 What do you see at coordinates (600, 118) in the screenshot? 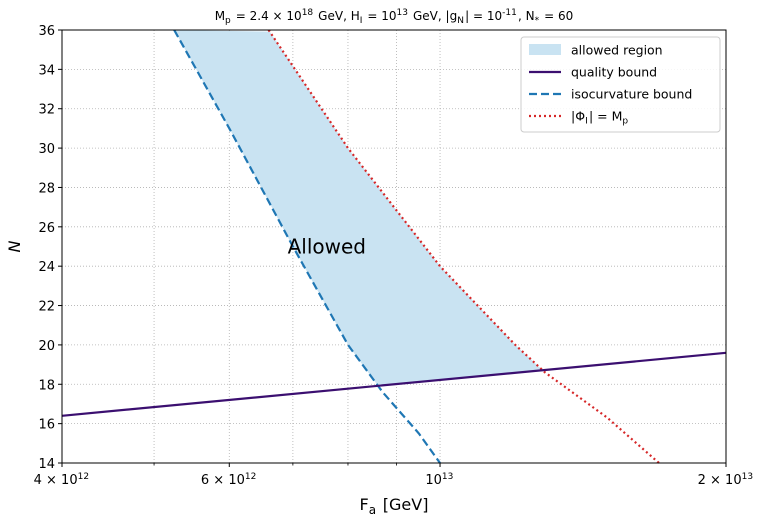
I see `legend-label: |ΦI | = Mp` at bounding box center [600, 118].